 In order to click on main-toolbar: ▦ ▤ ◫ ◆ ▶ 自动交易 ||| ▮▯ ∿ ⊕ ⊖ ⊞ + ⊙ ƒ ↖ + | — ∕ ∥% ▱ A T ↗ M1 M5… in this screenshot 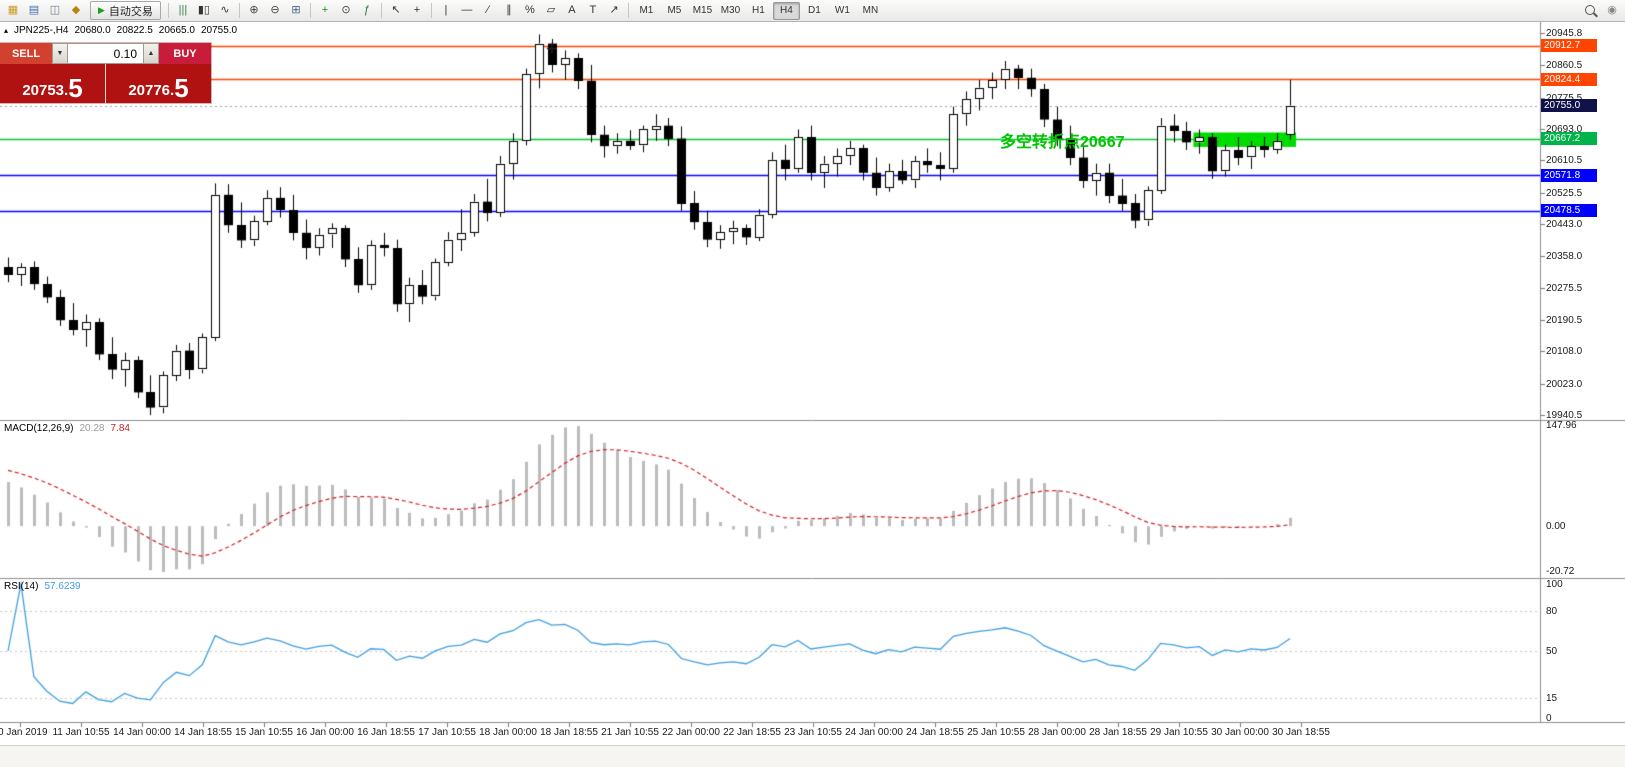, I will do `click(812, 11)`.